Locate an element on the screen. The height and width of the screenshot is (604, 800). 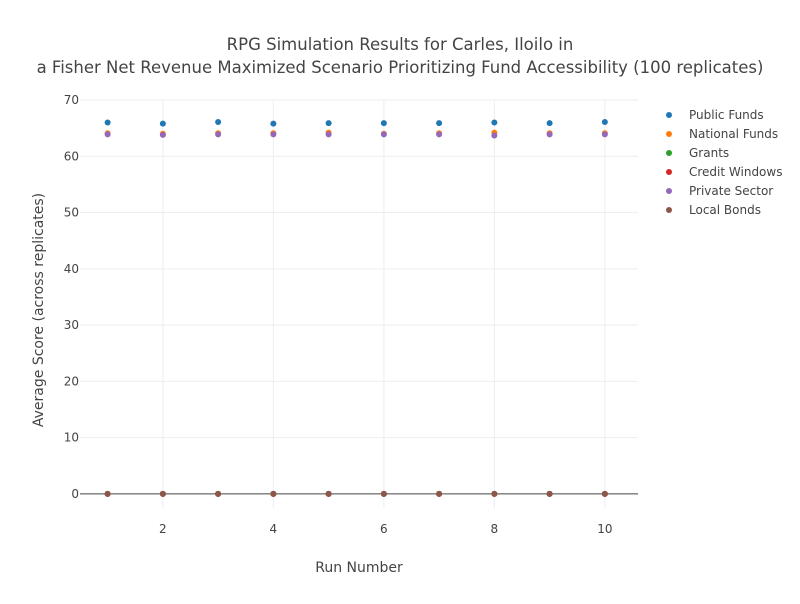
legend-item: Public Funds is located at coordinates (715, 115).